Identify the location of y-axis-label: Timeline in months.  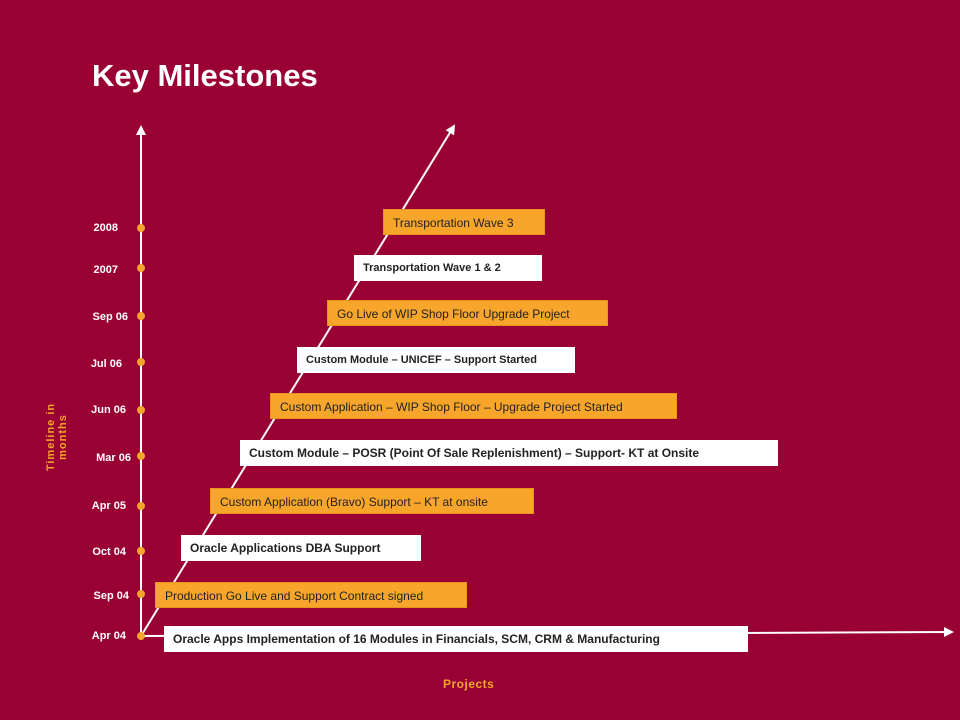
(57, 437).